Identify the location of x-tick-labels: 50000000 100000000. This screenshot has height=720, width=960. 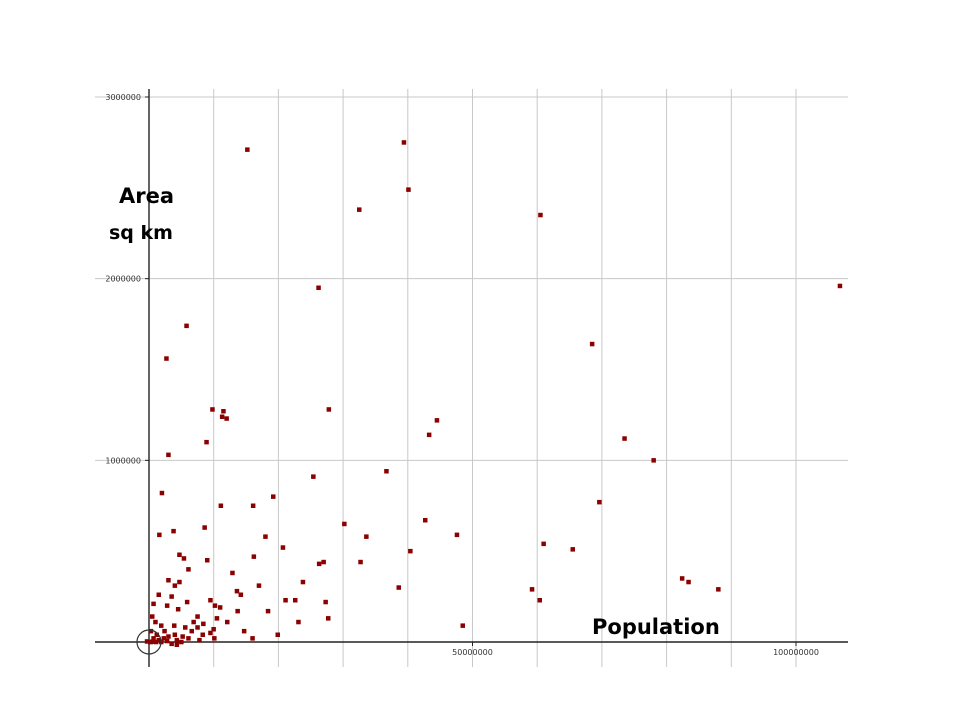
(635, 649).